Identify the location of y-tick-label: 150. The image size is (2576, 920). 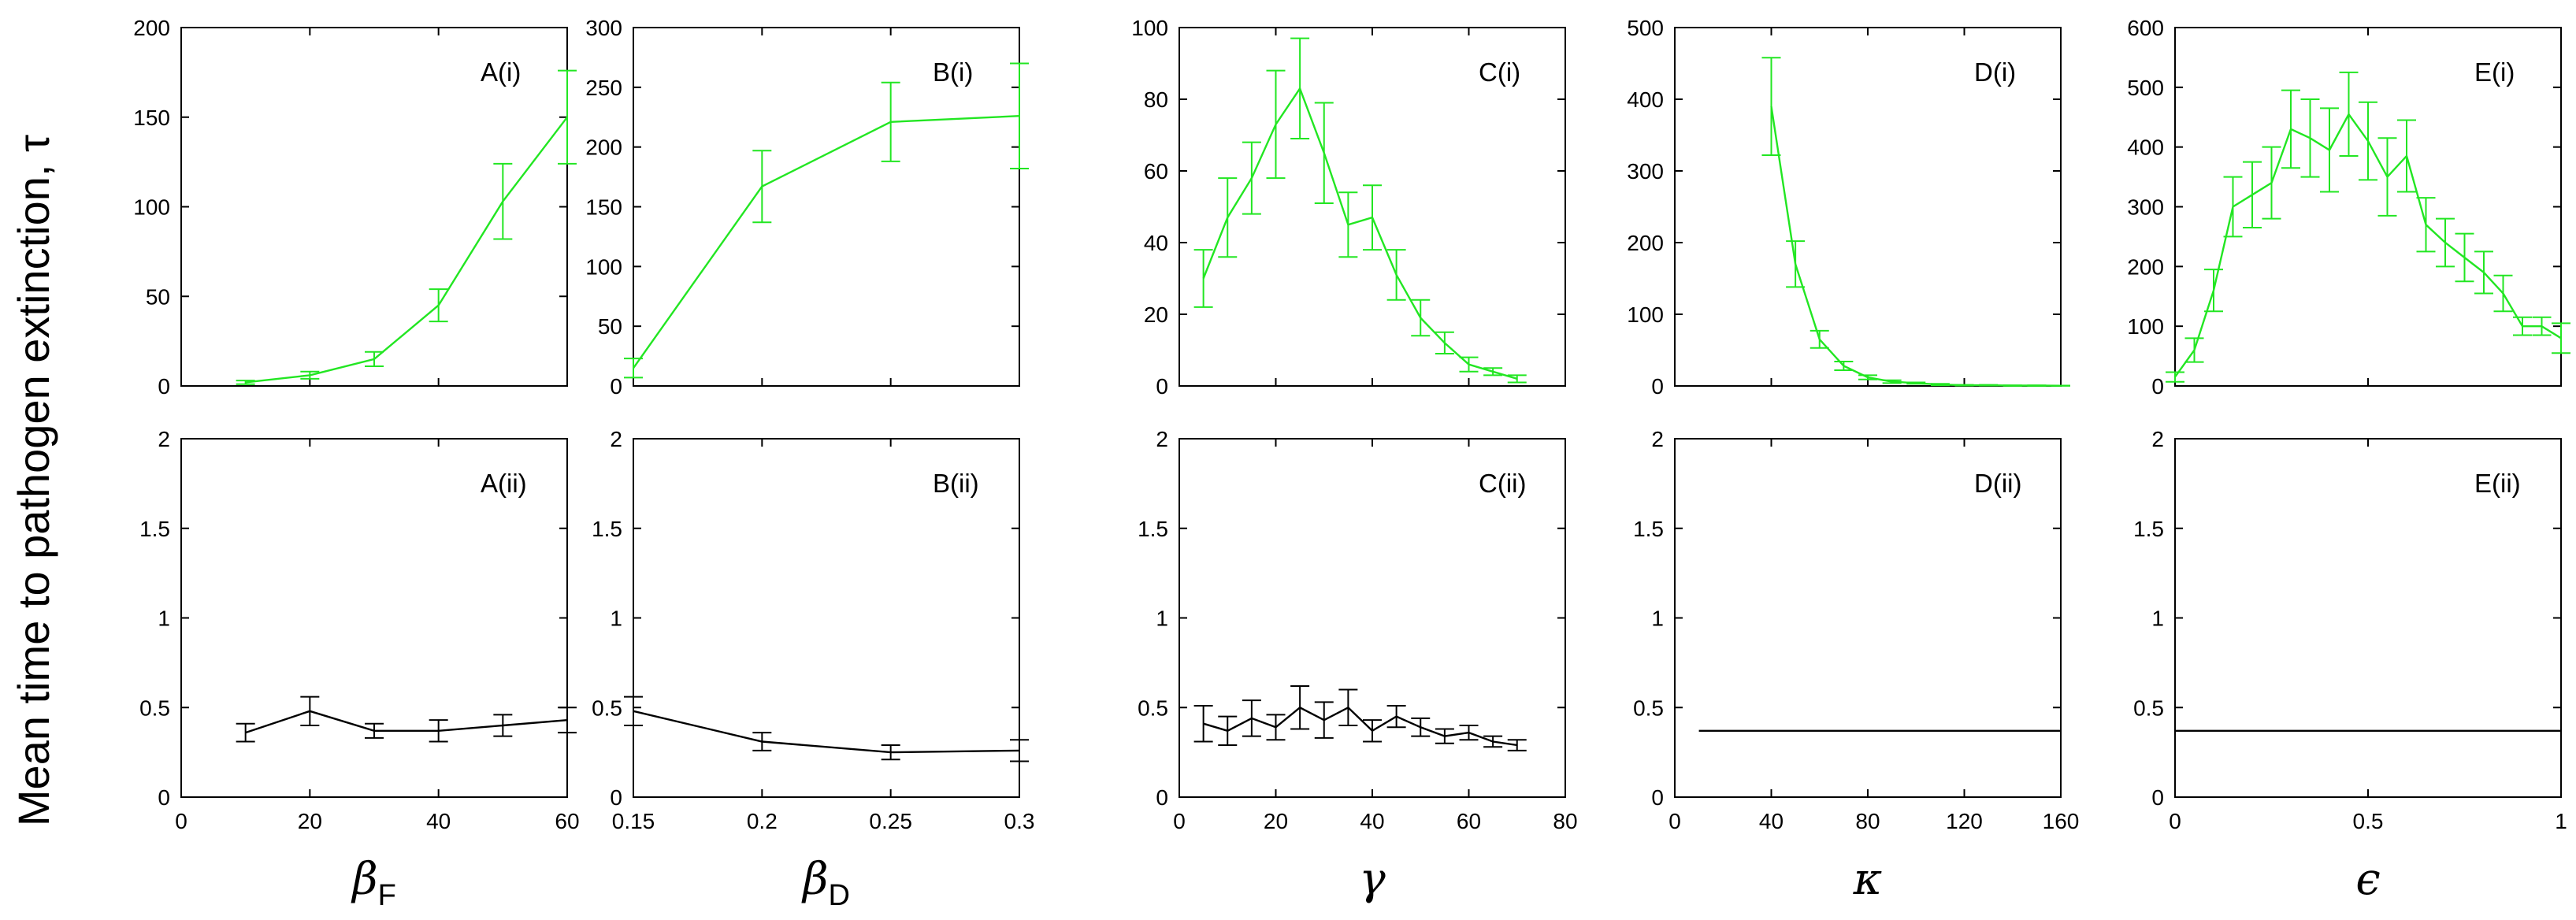
(151, 118).